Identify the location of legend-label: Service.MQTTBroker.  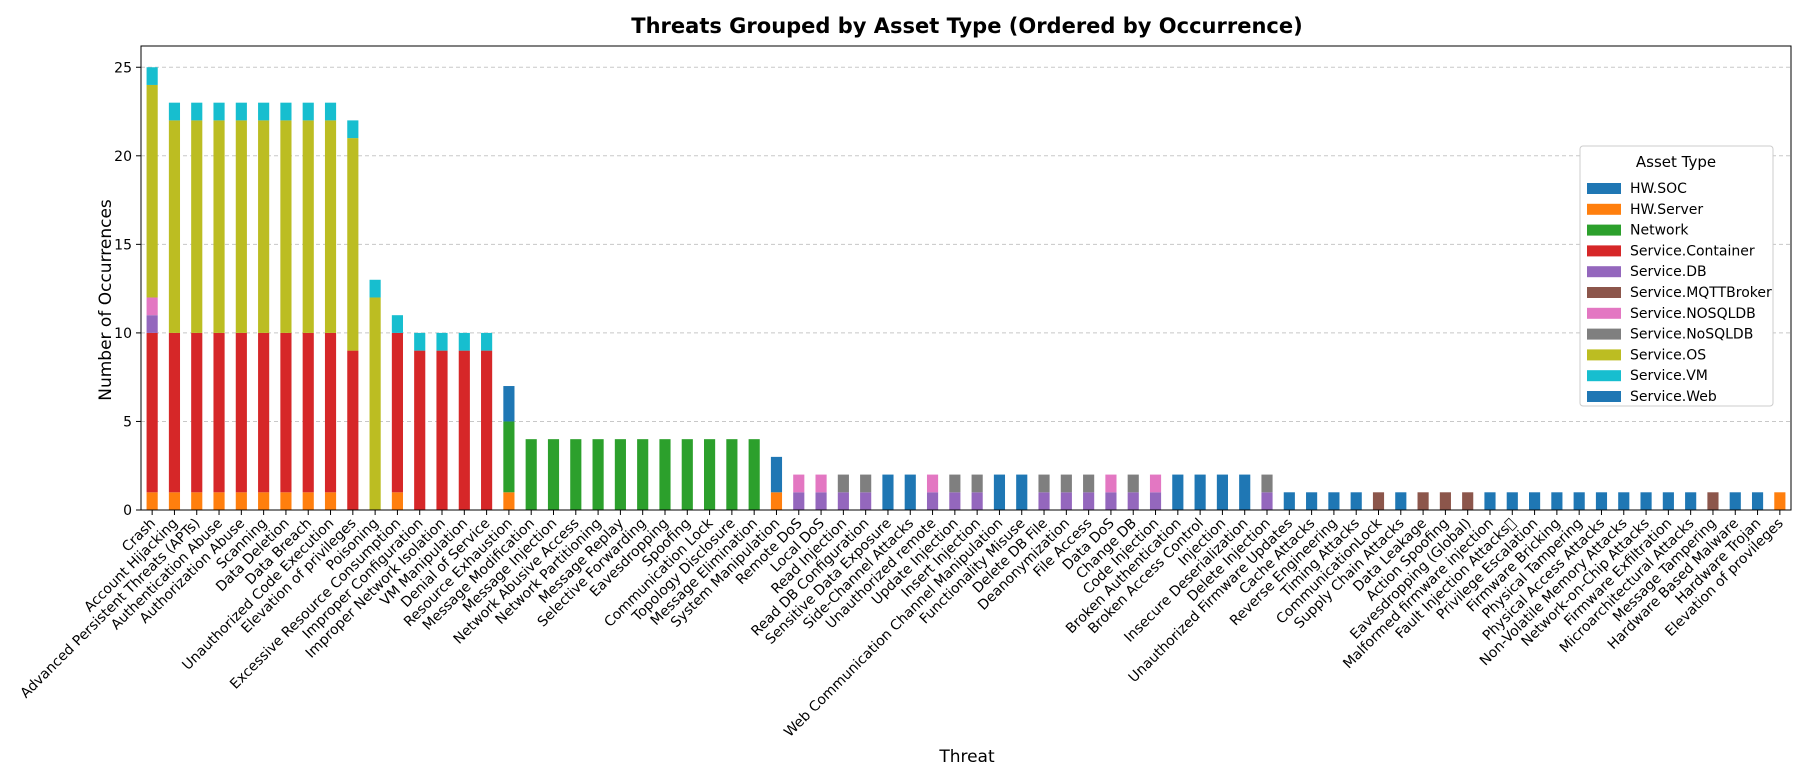
(1701, 293).